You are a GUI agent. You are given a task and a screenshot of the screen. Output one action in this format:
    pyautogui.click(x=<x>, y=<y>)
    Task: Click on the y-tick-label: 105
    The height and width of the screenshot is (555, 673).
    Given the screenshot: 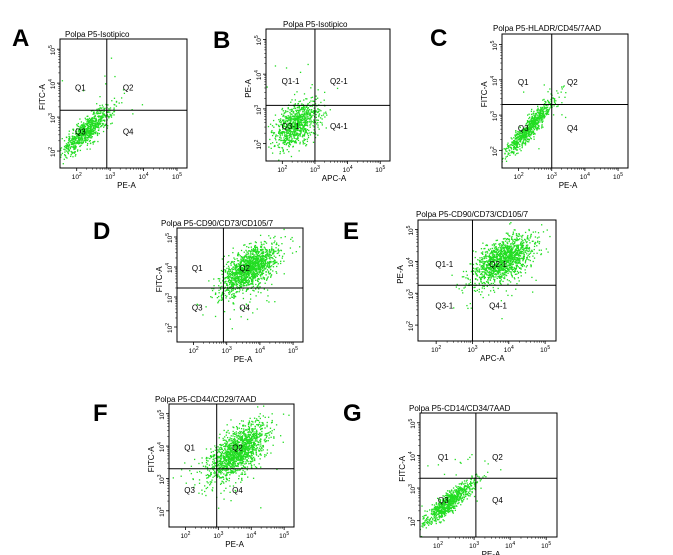 What is the action you would take?
    pyautogui.click(x=169, y=238)
    